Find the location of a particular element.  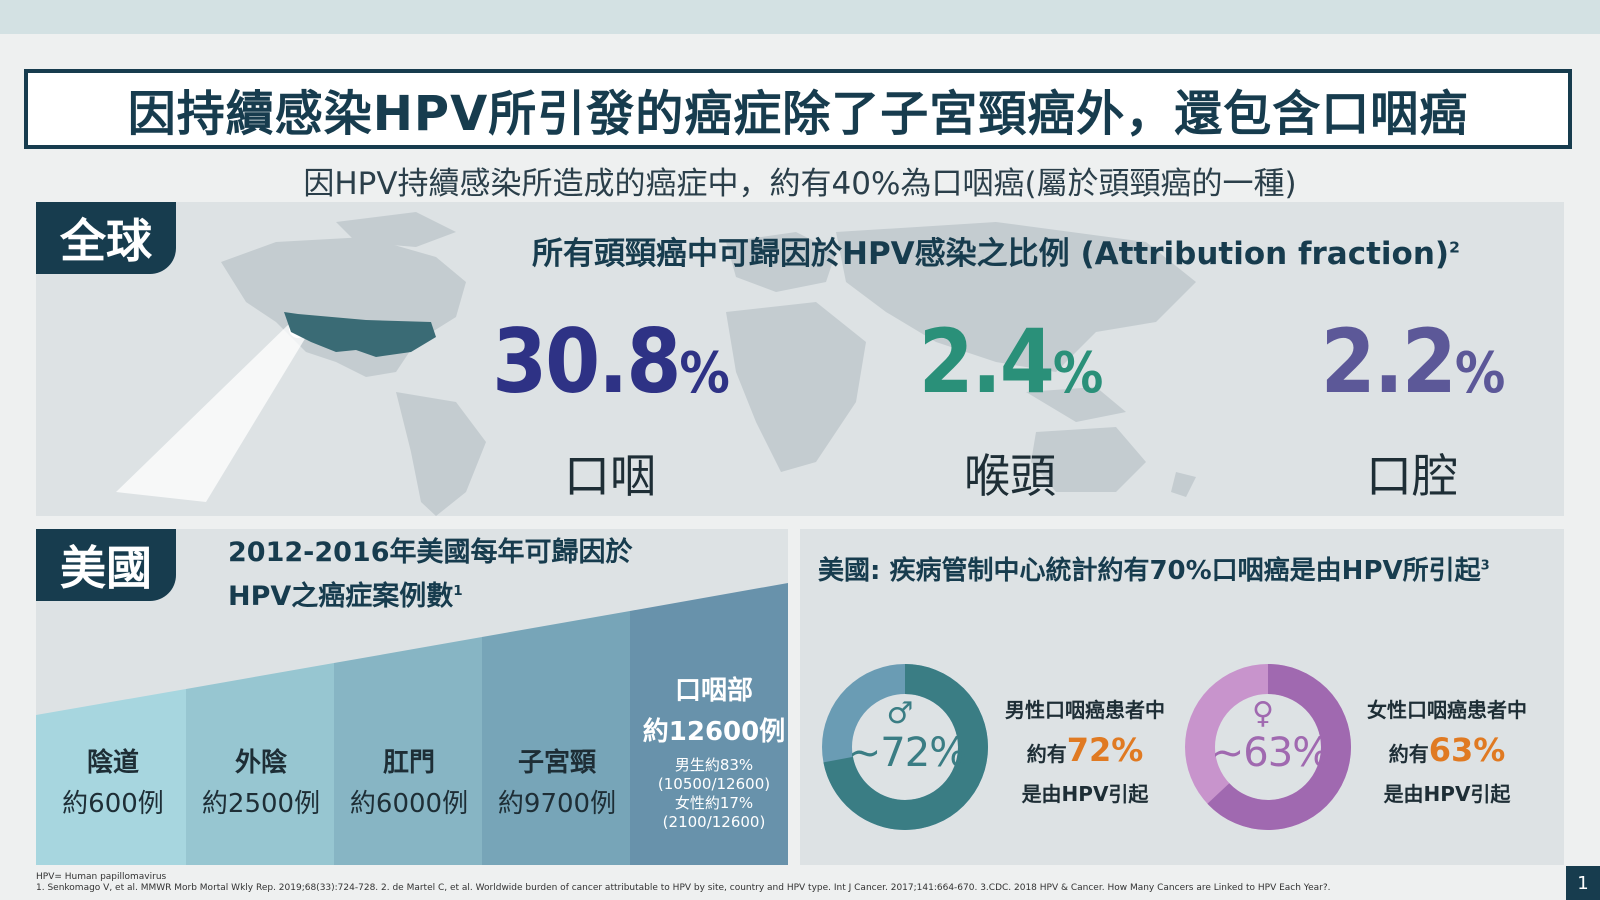

step-text-vagina: 陰道 約600例 is located at coordinates (113, 783).